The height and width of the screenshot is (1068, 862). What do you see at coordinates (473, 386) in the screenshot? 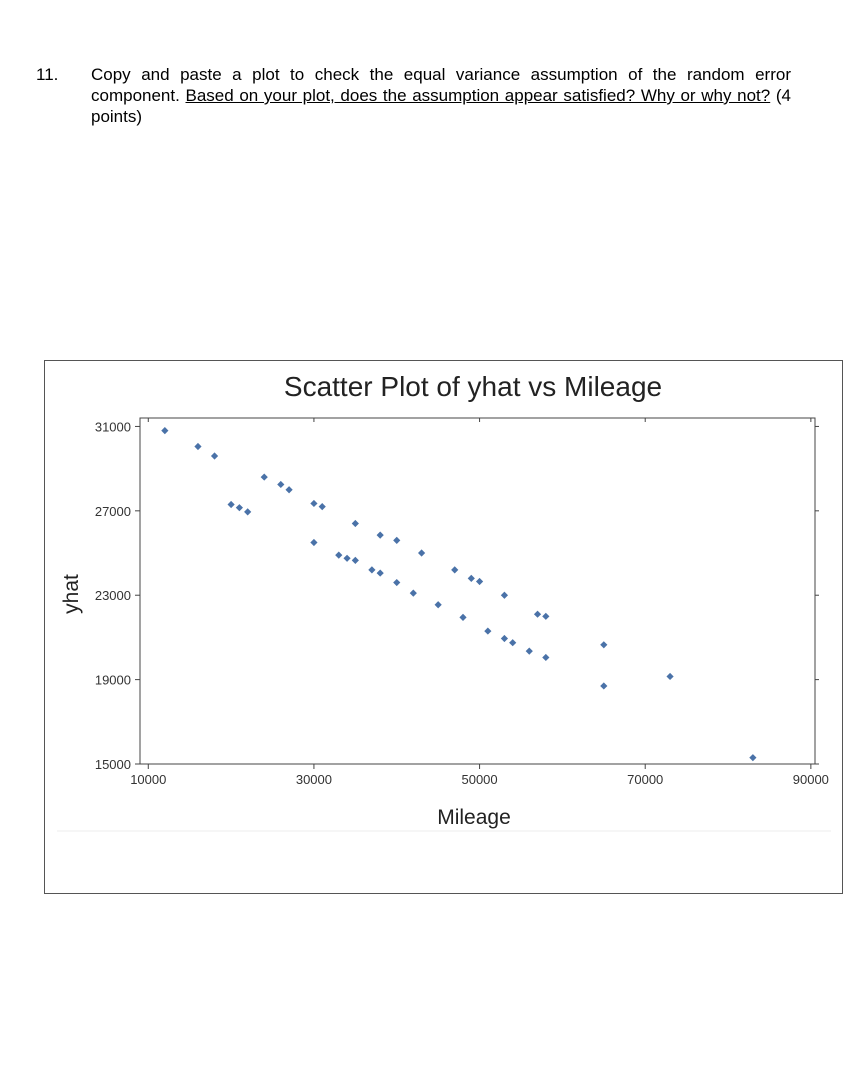
I see `chart-title: Scatter Plot of yhat vs Mileage` at bounding box center [473, 386].